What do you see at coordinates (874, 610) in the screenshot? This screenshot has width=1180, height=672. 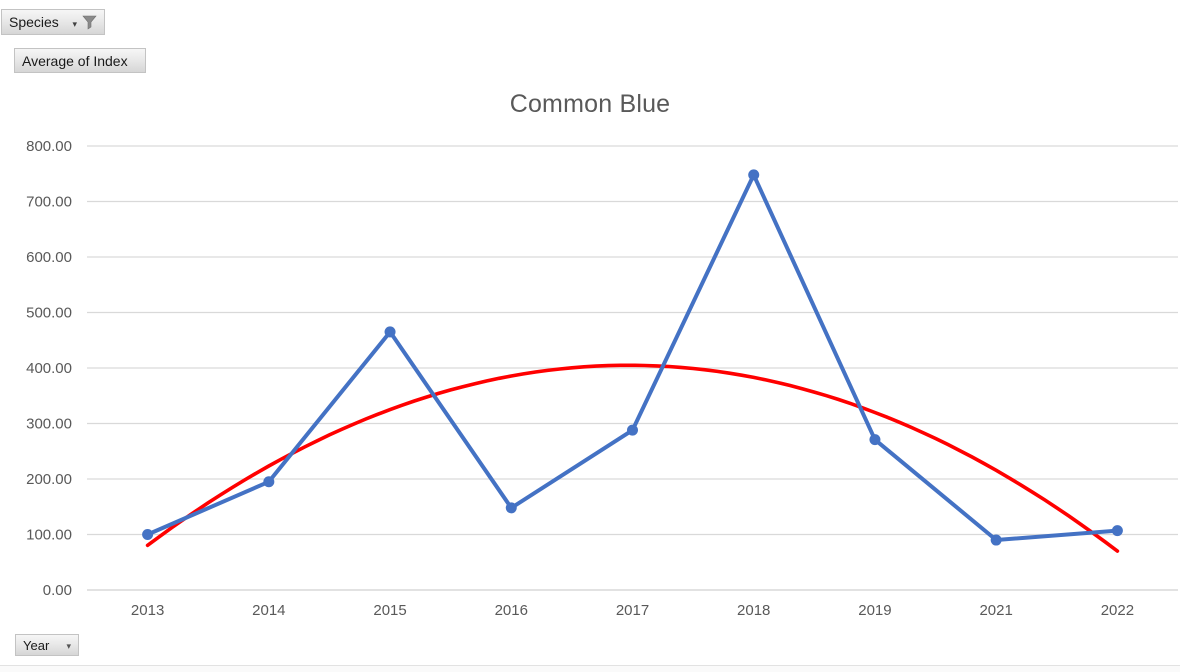 I see `x-axis-tick-label: 2019` at bounding box center [874, 610].